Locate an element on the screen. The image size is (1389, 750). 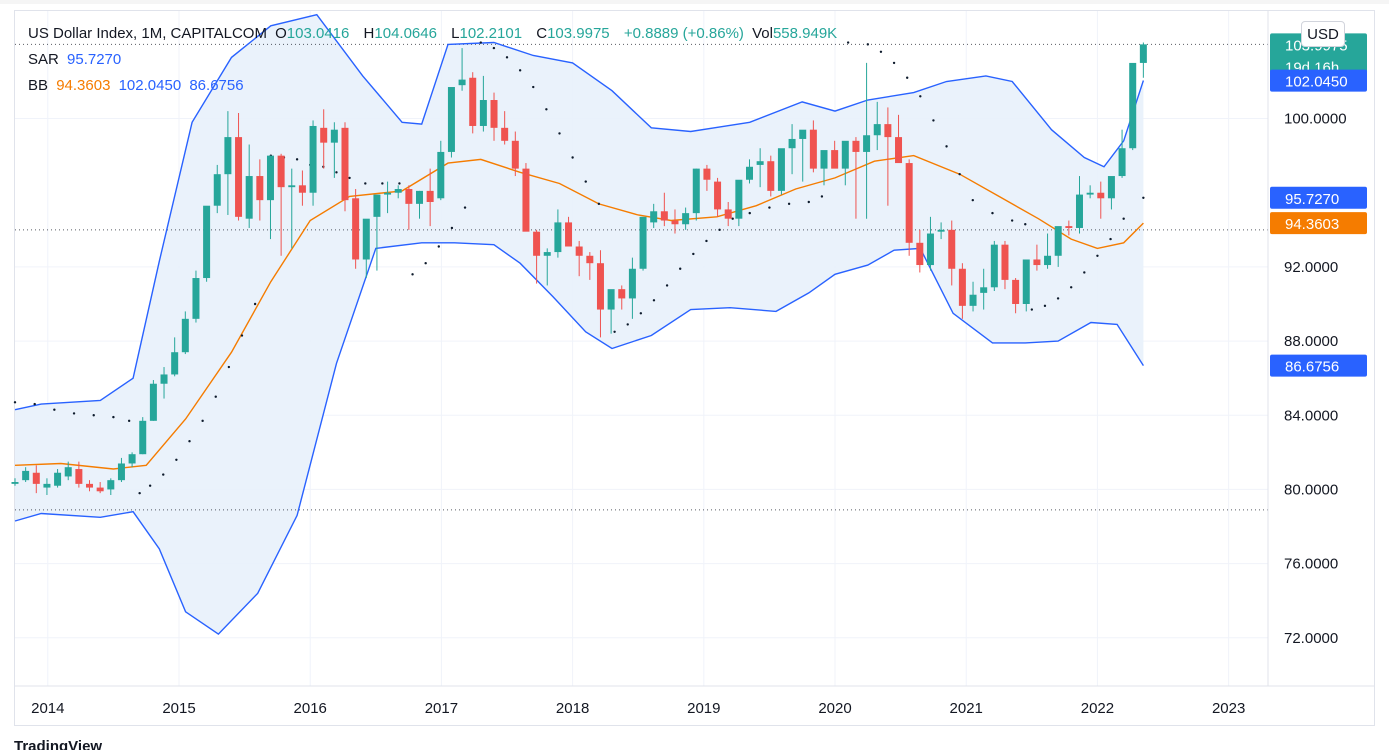
legend-bb: BB 94.3603 102.0450 86.6756 is located at coordinates (138, 86).